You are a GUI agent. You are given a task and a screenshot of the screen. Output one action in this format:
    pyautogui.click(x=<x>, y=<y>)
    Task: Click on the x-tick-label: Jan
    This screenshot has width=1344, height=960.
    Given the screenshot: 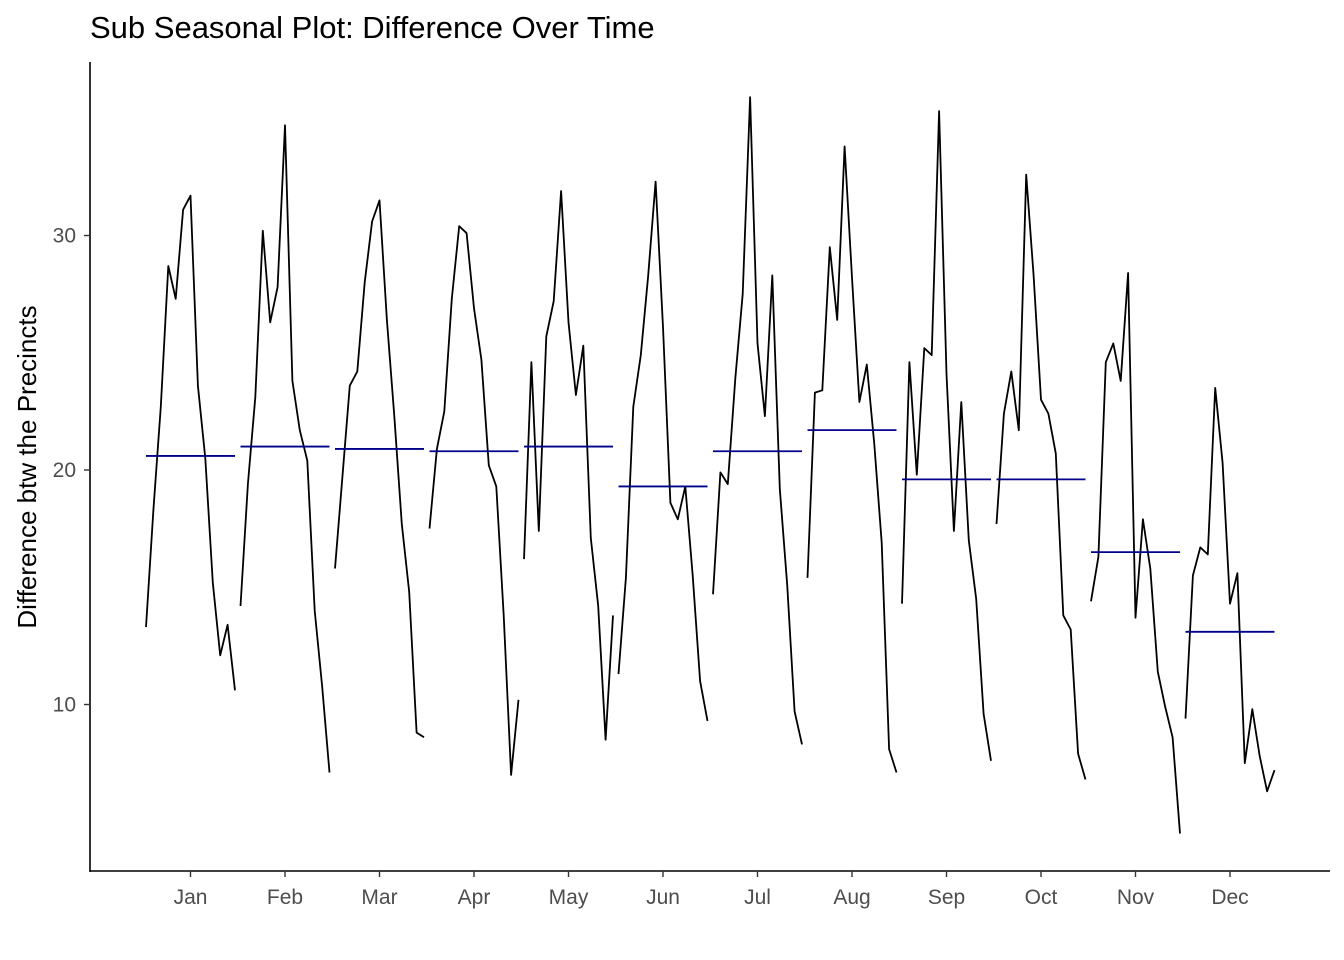 What is the action you would take?
    pyautogui.click(x=191, y=897)
    